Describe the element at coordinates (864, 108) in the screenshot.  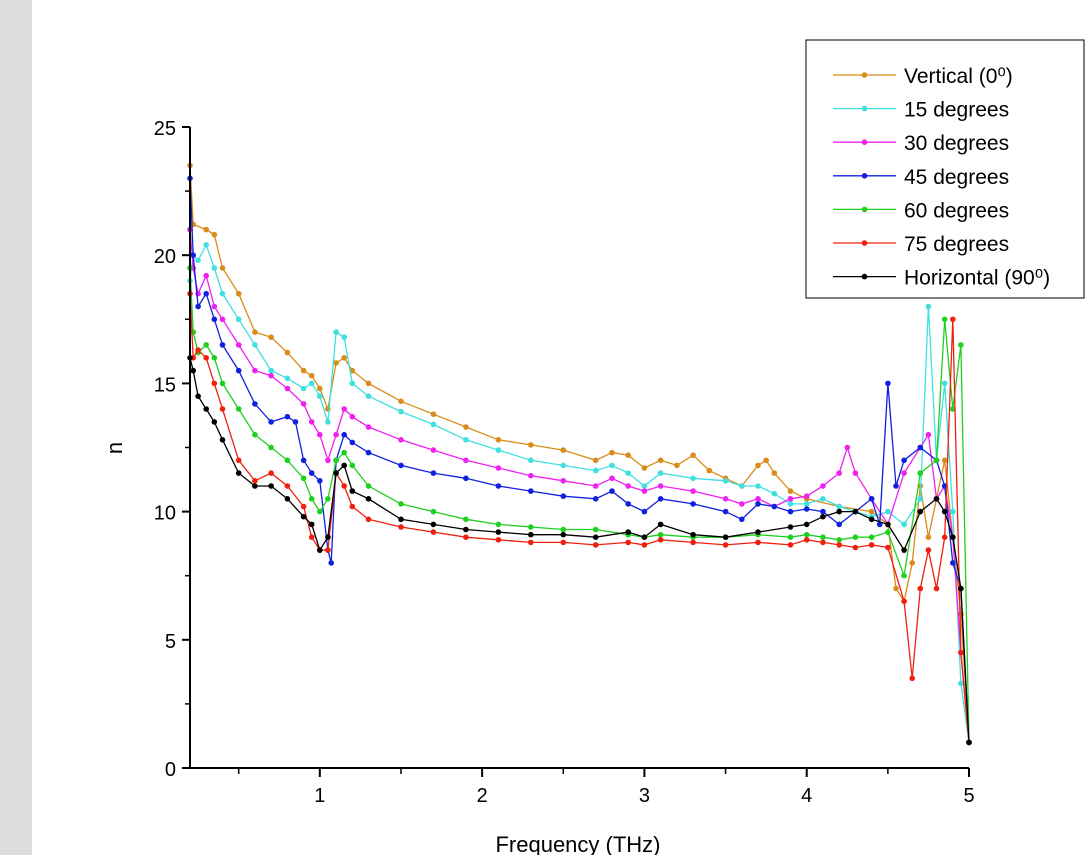
I see `legend-swatch-marker` at that location.